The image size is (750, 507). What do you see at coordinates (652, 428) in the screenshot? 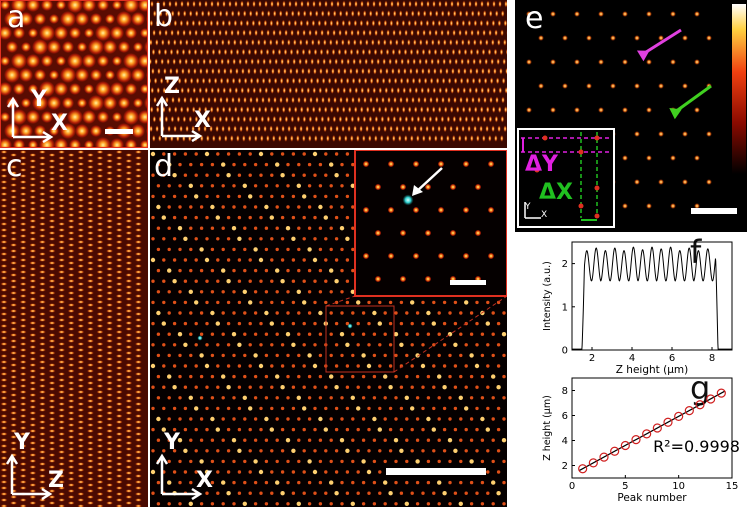
I see `chart-g-plot-frame` at bounding box center [652, 428].